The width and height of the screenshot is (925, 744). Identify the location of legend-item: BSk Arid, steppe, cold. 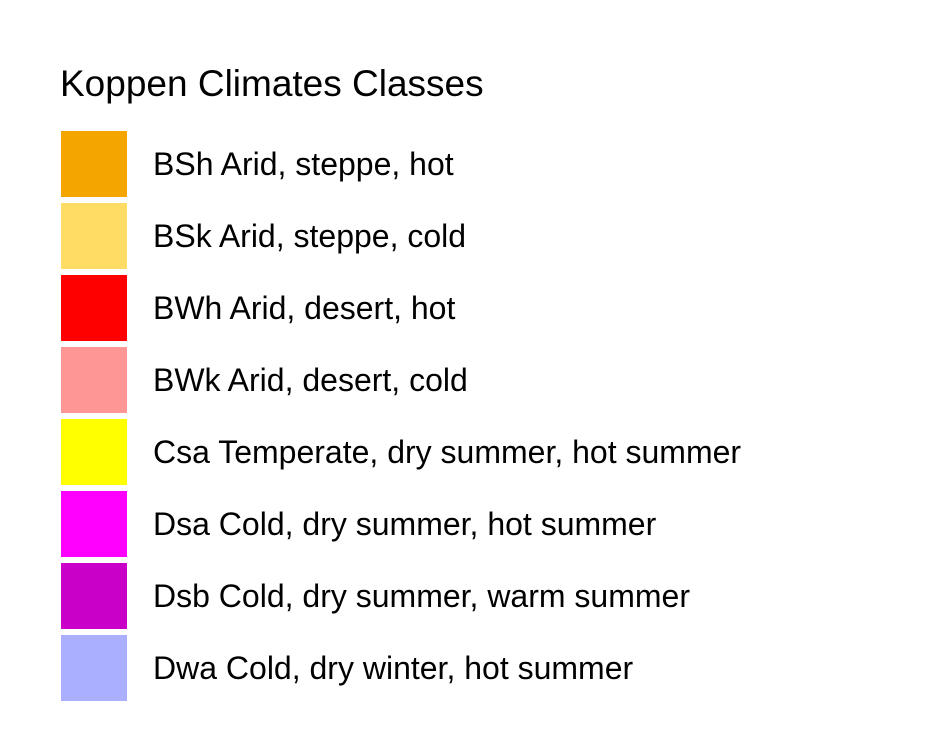
(481, 236).